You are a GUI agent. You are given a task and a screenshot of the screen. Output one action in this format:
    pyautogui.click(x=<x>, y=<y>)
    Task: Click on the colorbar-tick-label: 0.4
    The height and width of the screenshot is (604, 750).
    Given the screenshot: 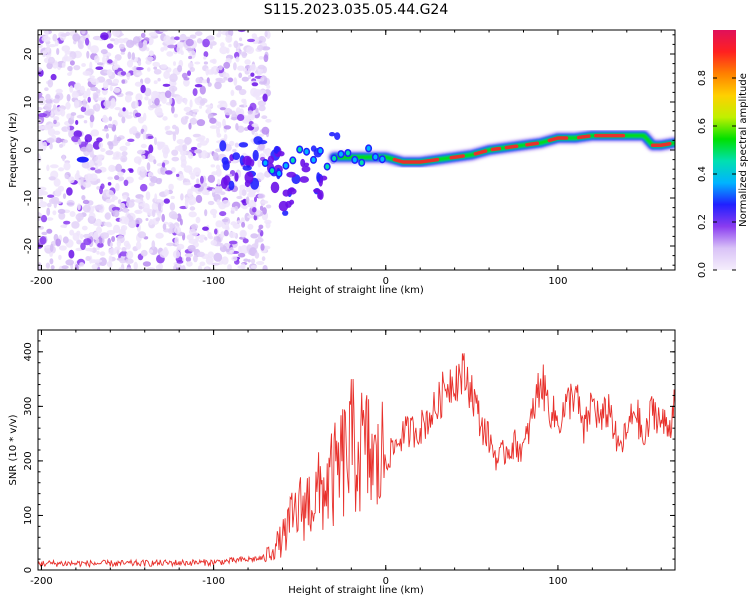 What is the action you would take?
    pyautogui.click(x=702, y=174)
    